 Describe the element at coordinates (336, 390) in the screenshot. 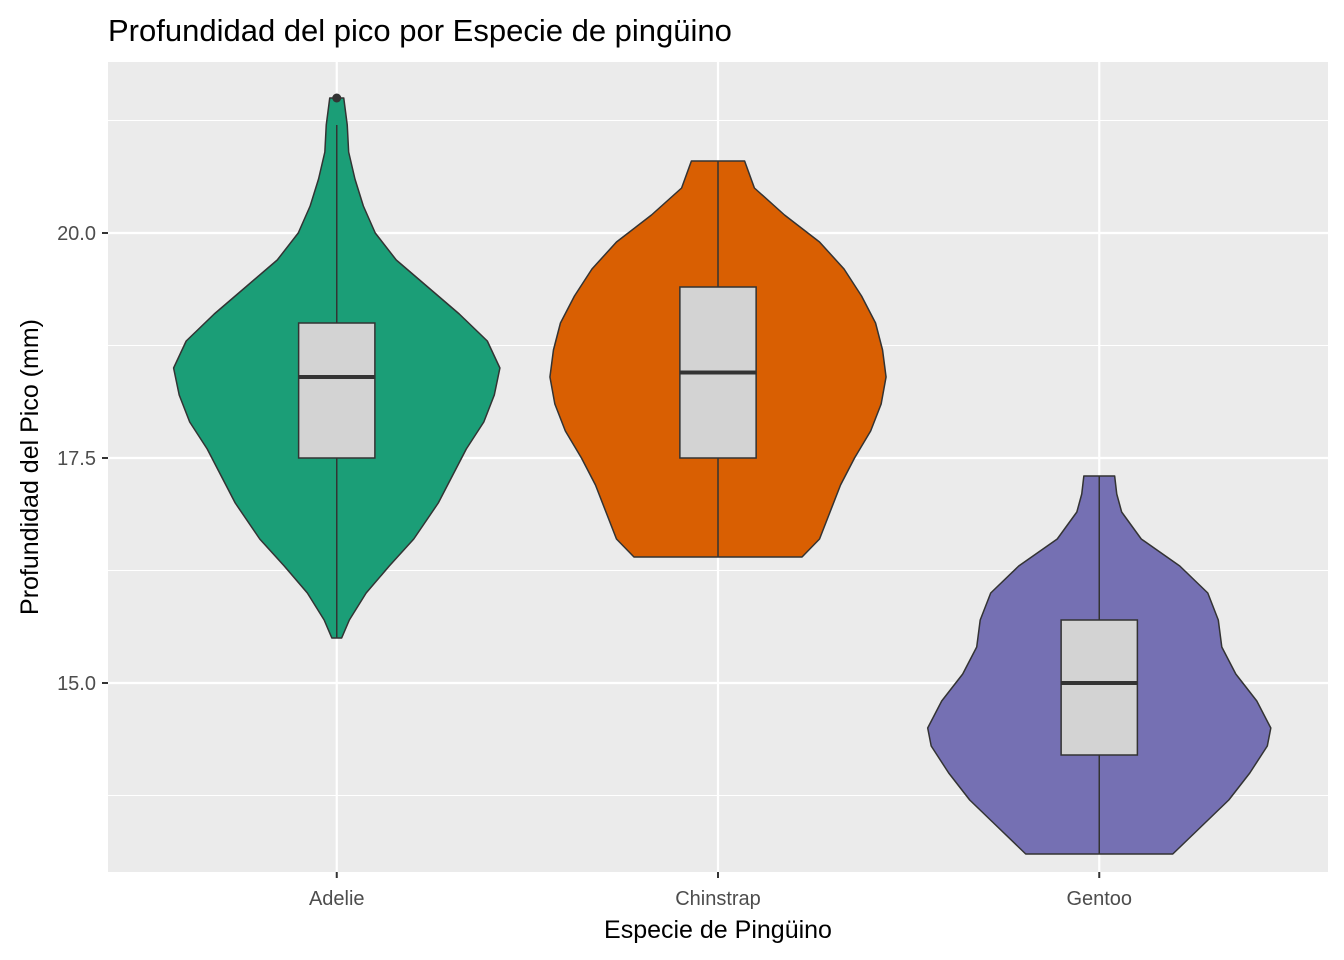

I see `box-adelie` at that location.